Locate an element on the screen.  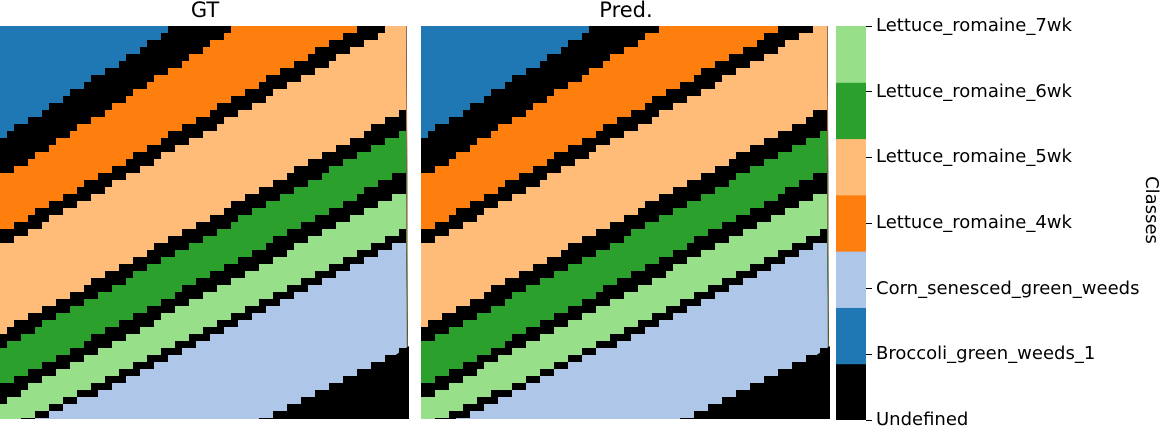
pred-panel-title: Pred. is located at coordinates (626, 11).